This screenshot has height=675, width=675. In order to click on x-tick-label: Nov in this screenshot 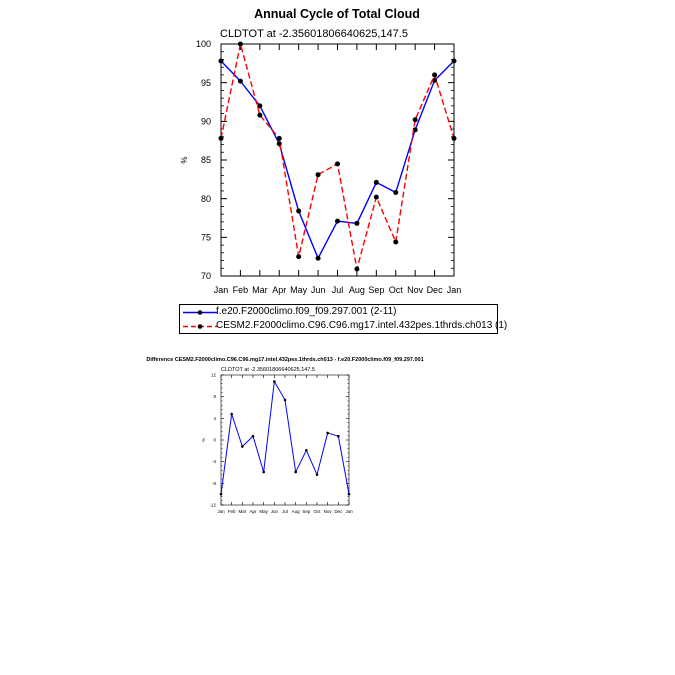, I will do `click(415, 290)`.